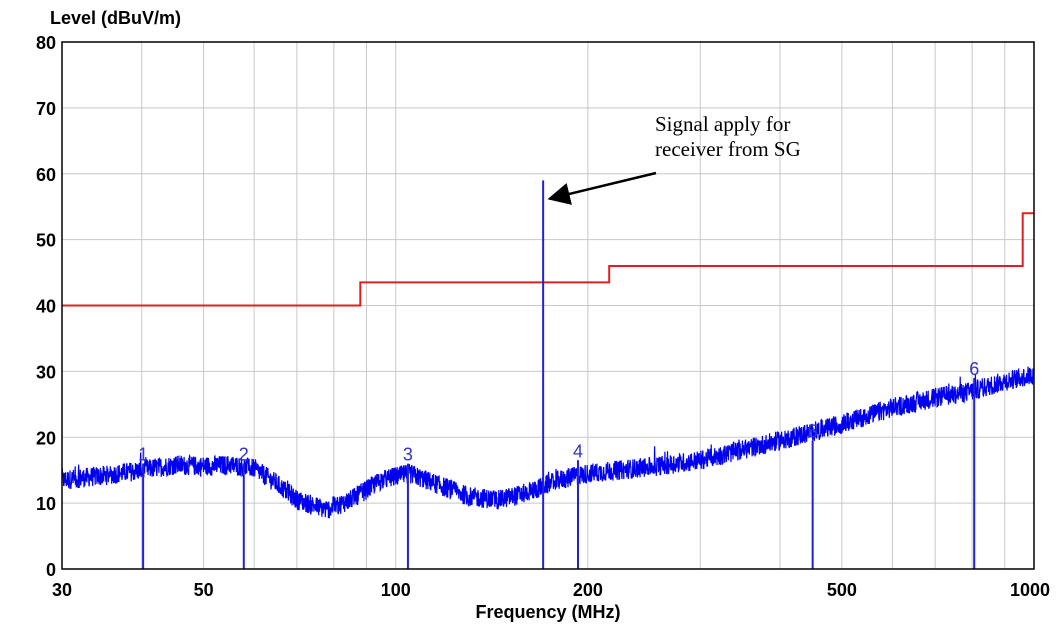 This screenshot has height=630, width=1064. What do you see at coordinates (408, 455) in the screenshot?
I see `marker-label: 3` at bounding box center [408, 455].